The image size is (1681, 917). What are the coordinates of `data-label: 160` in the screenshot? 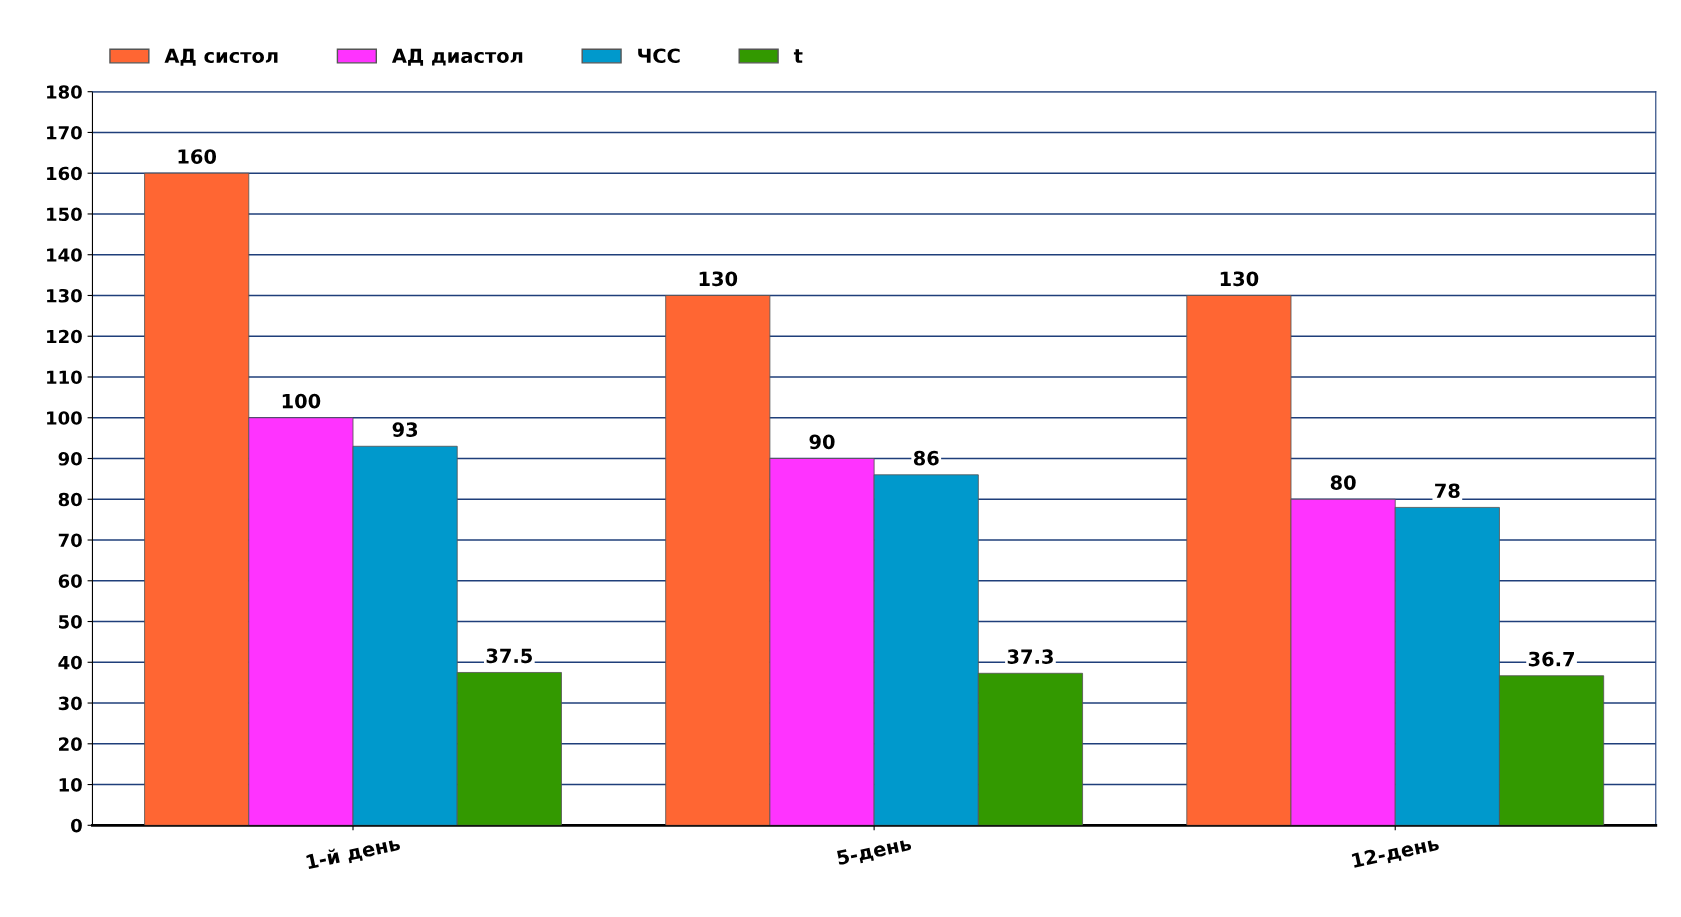 It's located at (197, 156).